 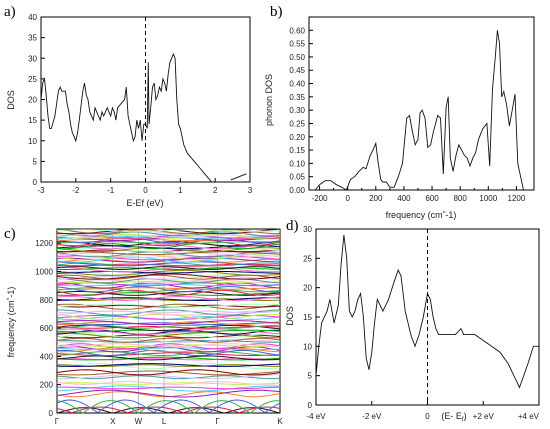 I want to click on chart-b-xtick-label: 1200, so click(x=517, y=198).